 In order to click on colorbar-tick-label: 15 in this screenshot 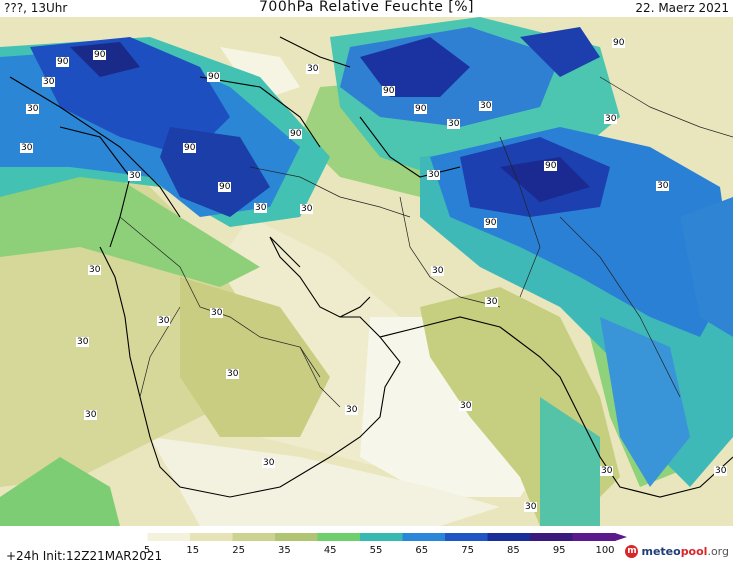, I will do `click(193, 550)`.